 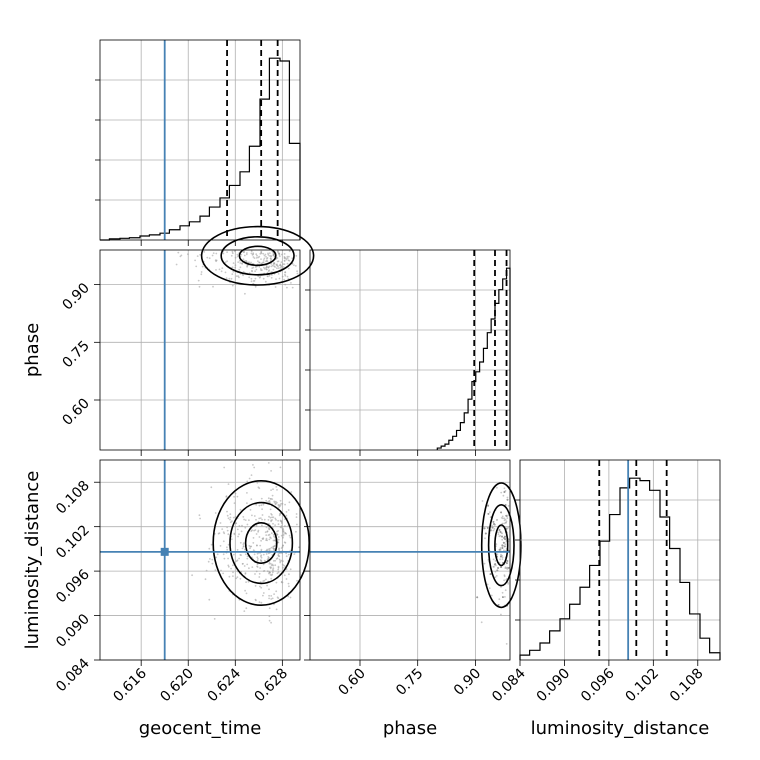 I want to click on x-tick-label-geocent-time: 0.620, so click(x=177, y=686).